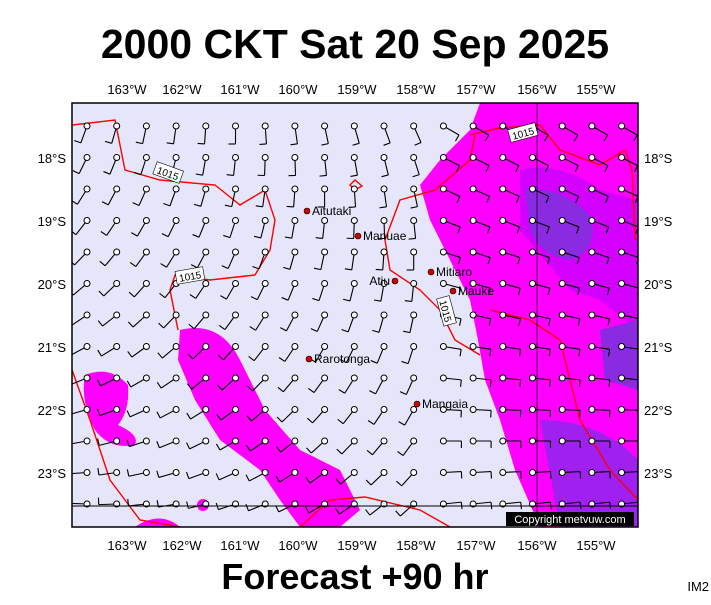  Describe the element at coordinates (182, 545) in the screenshot. I see `lon-label: 162°W` at that location.